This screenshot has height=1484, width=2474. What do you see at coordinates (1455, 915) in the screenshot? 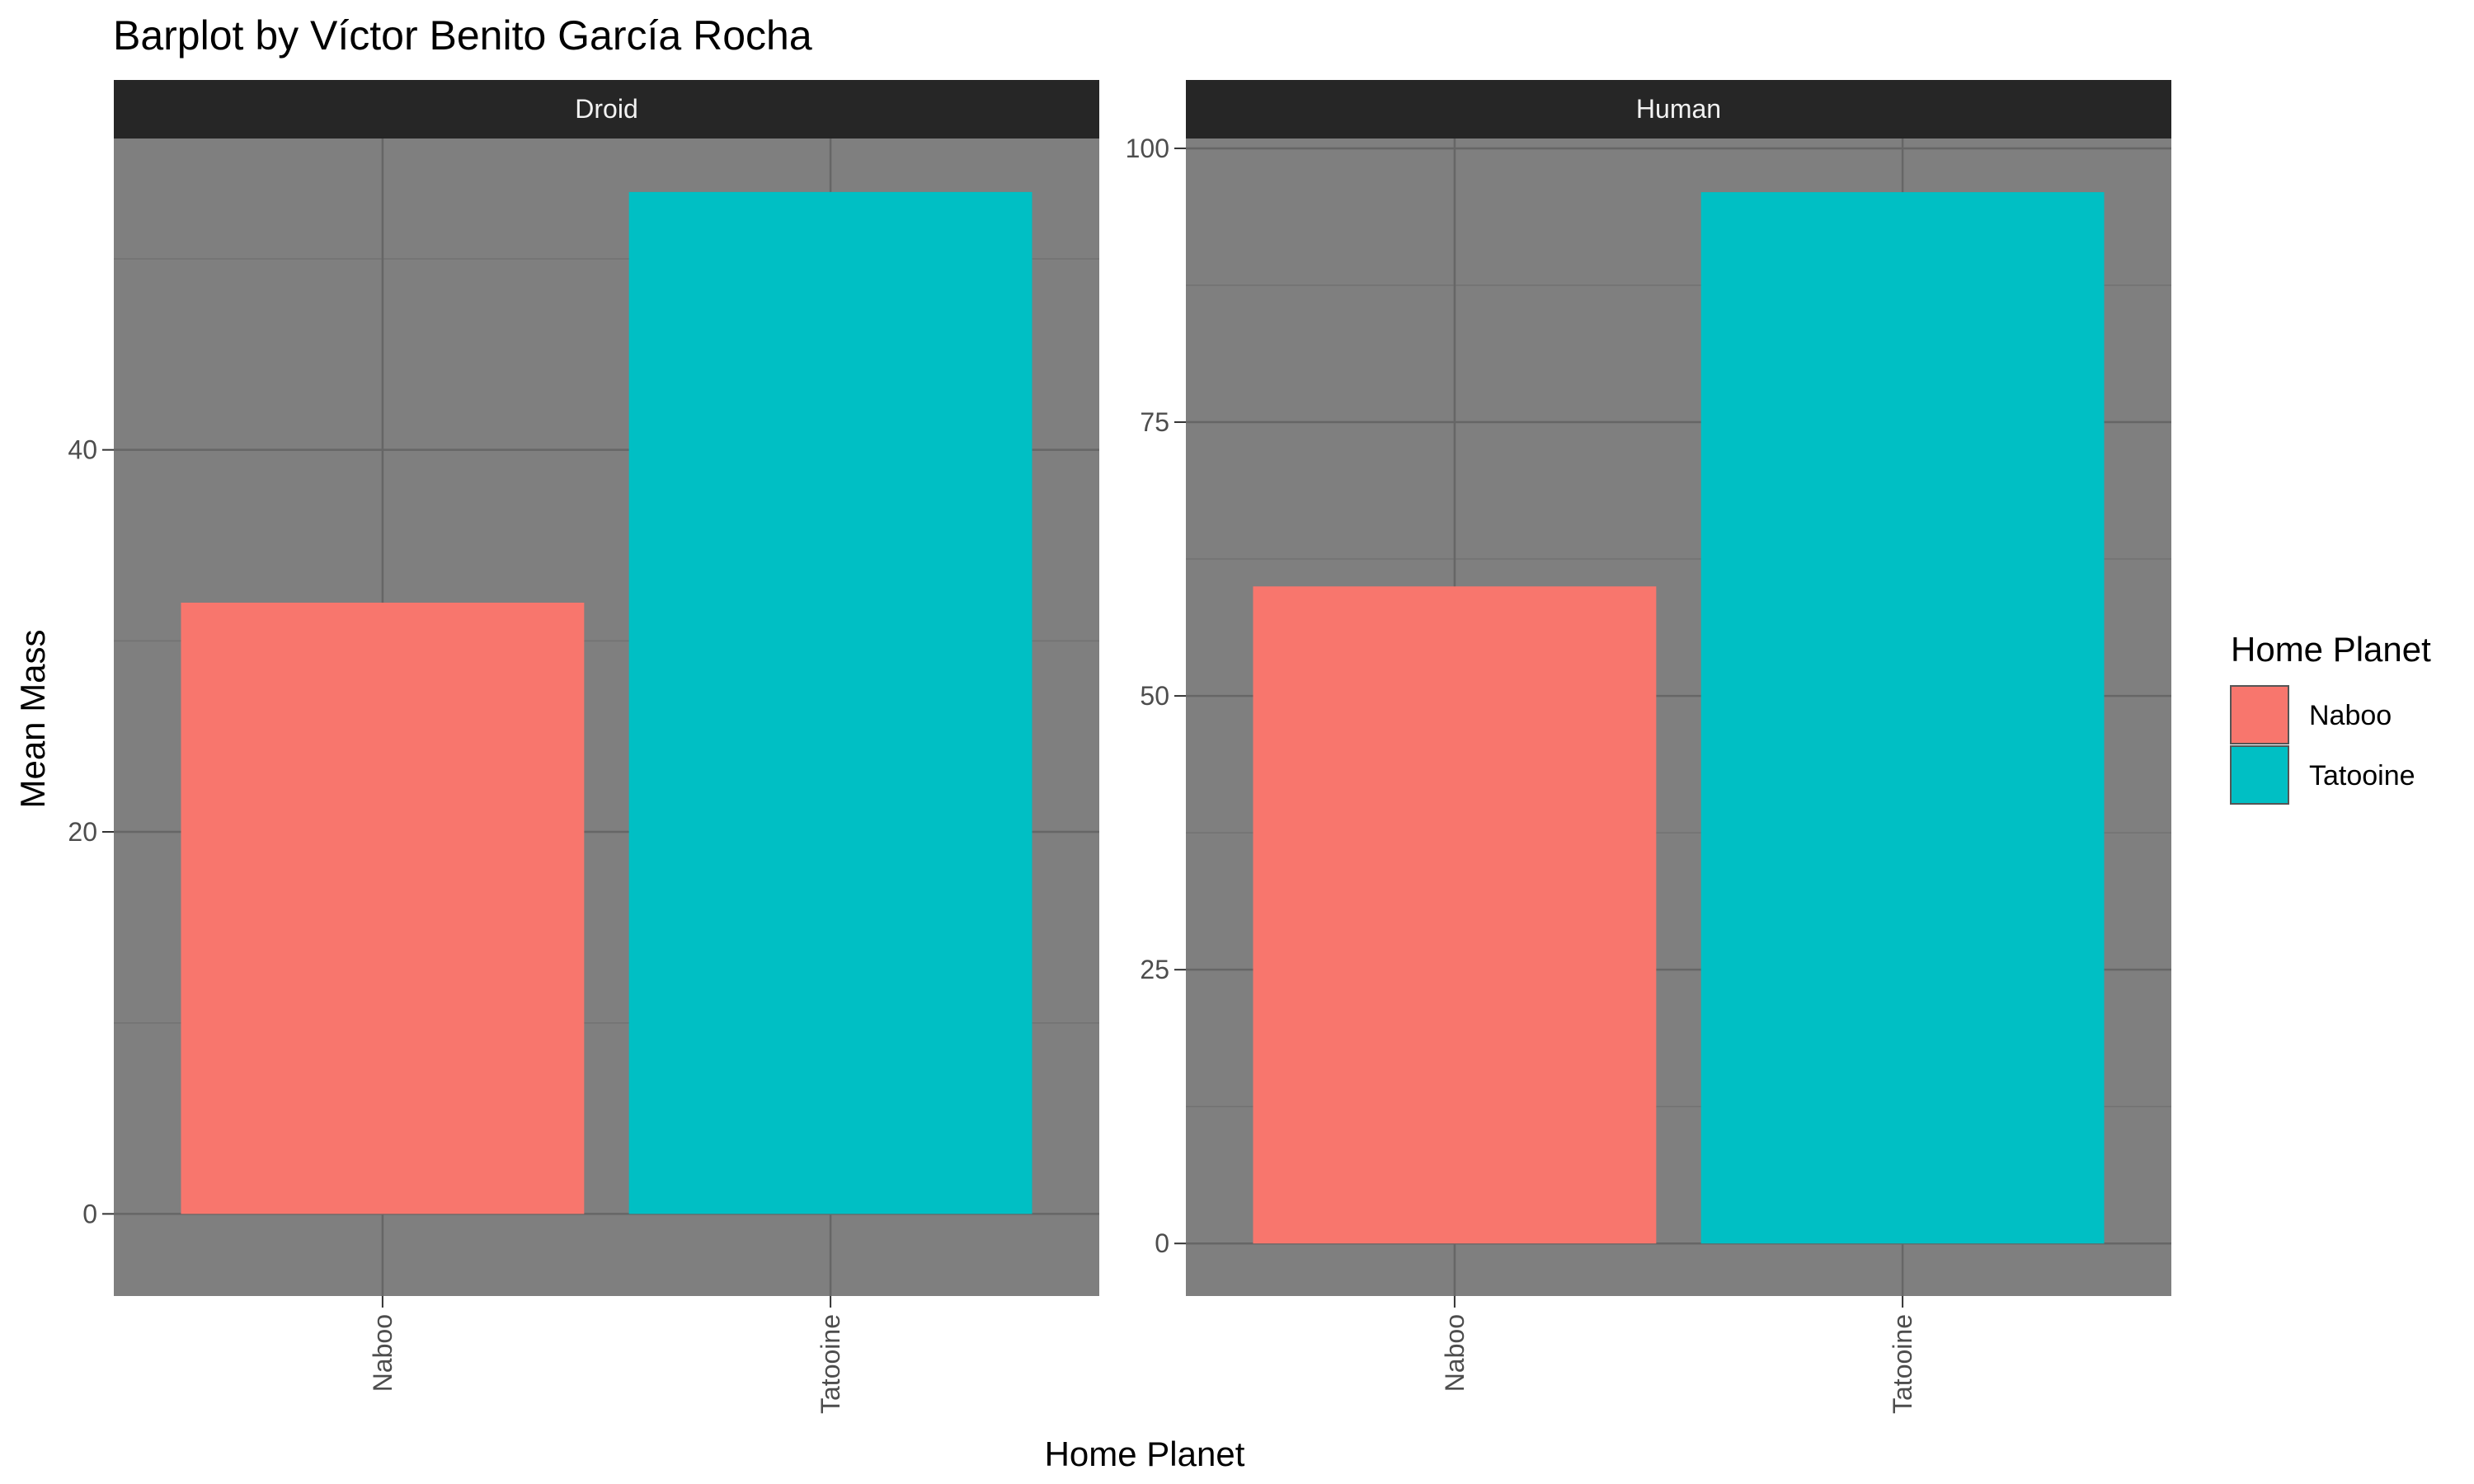
I see `bar-human-naboo` at bounding box center [1455, 915].